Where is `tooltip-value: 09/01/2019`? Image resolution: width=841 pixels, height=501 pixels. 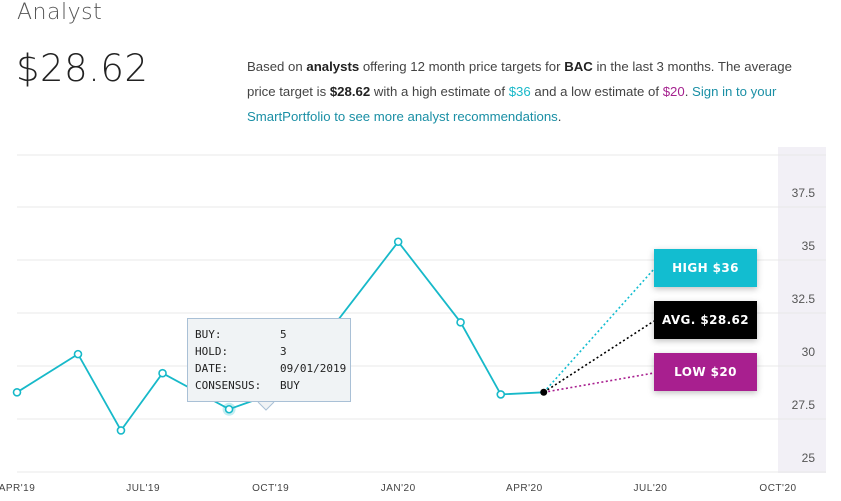
tooltip-value: 09/01/2019 is located at coordinates (313, 368).